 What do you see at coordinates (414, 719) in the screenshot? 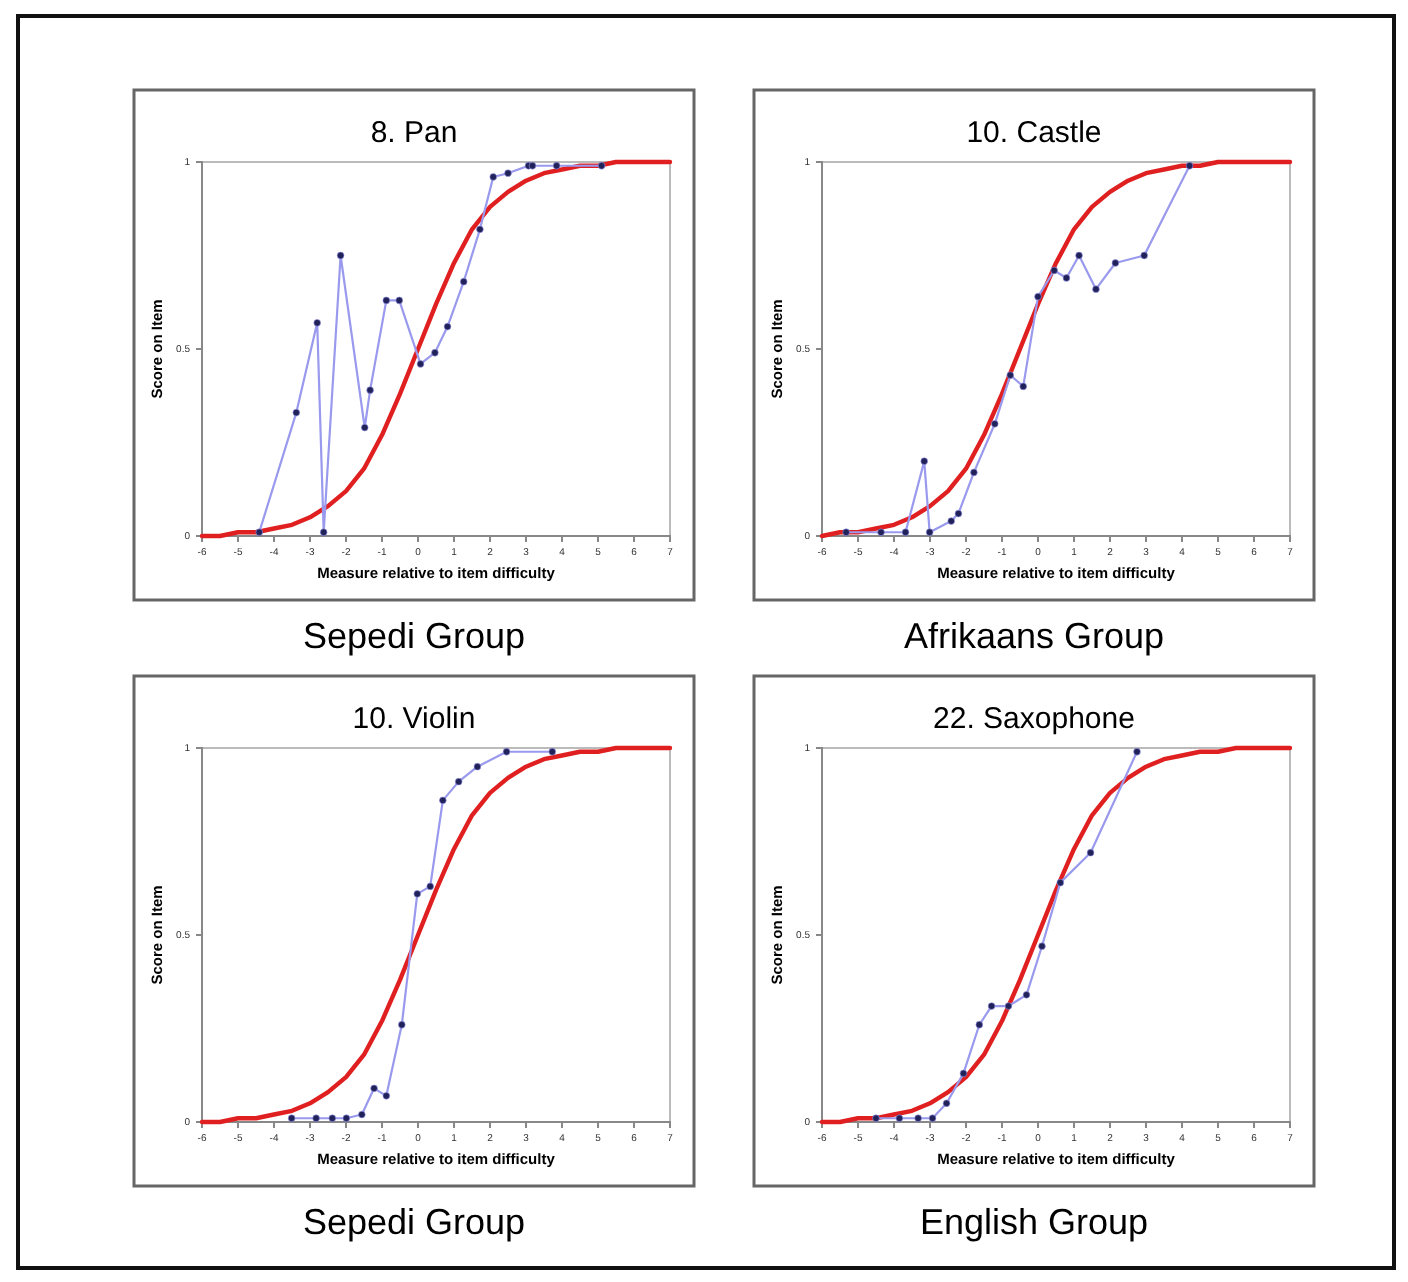
I see `chart-title: 10. Violin` at bounding box center [414, 719].